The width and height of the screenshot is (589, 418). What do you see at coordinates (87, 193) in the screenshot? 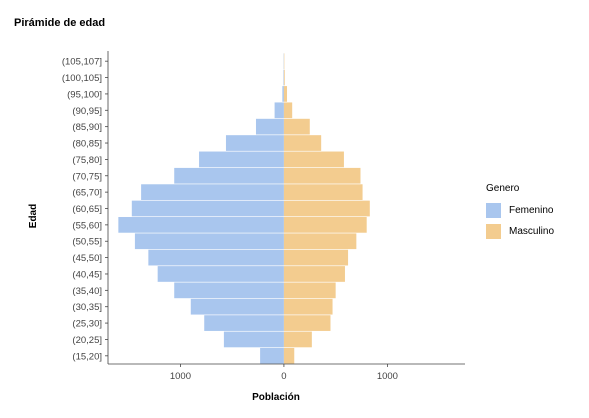
I see `y-tick-label: (65,70]` at bounding box center [87, 193].